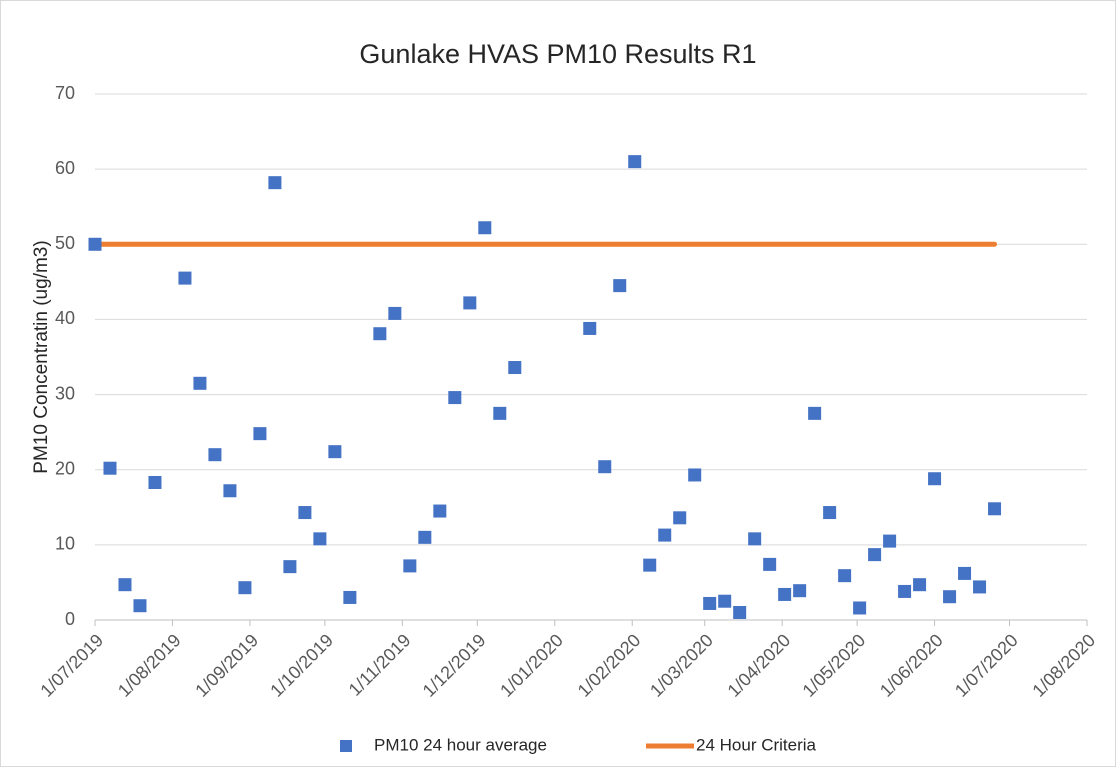 The height and width of the screenshot is (767, 1116). Describe the element at coordinates (65, 468) in the screenshot. I see `y-tick-label: 20` at that location.